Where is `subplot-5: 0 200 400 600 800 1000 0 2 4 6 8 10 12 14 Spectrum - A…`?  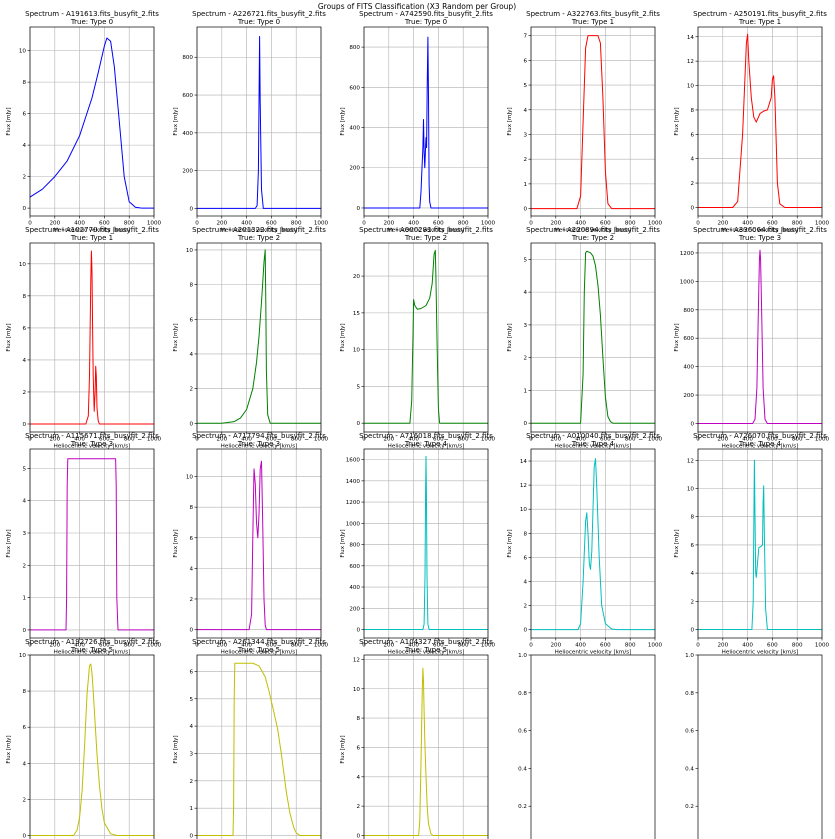 subplot-5: 0 200 400 600 800 1000 0 2 4 6 8 10 12 14 Spectrum - A… is located at coordinates (752, 122).